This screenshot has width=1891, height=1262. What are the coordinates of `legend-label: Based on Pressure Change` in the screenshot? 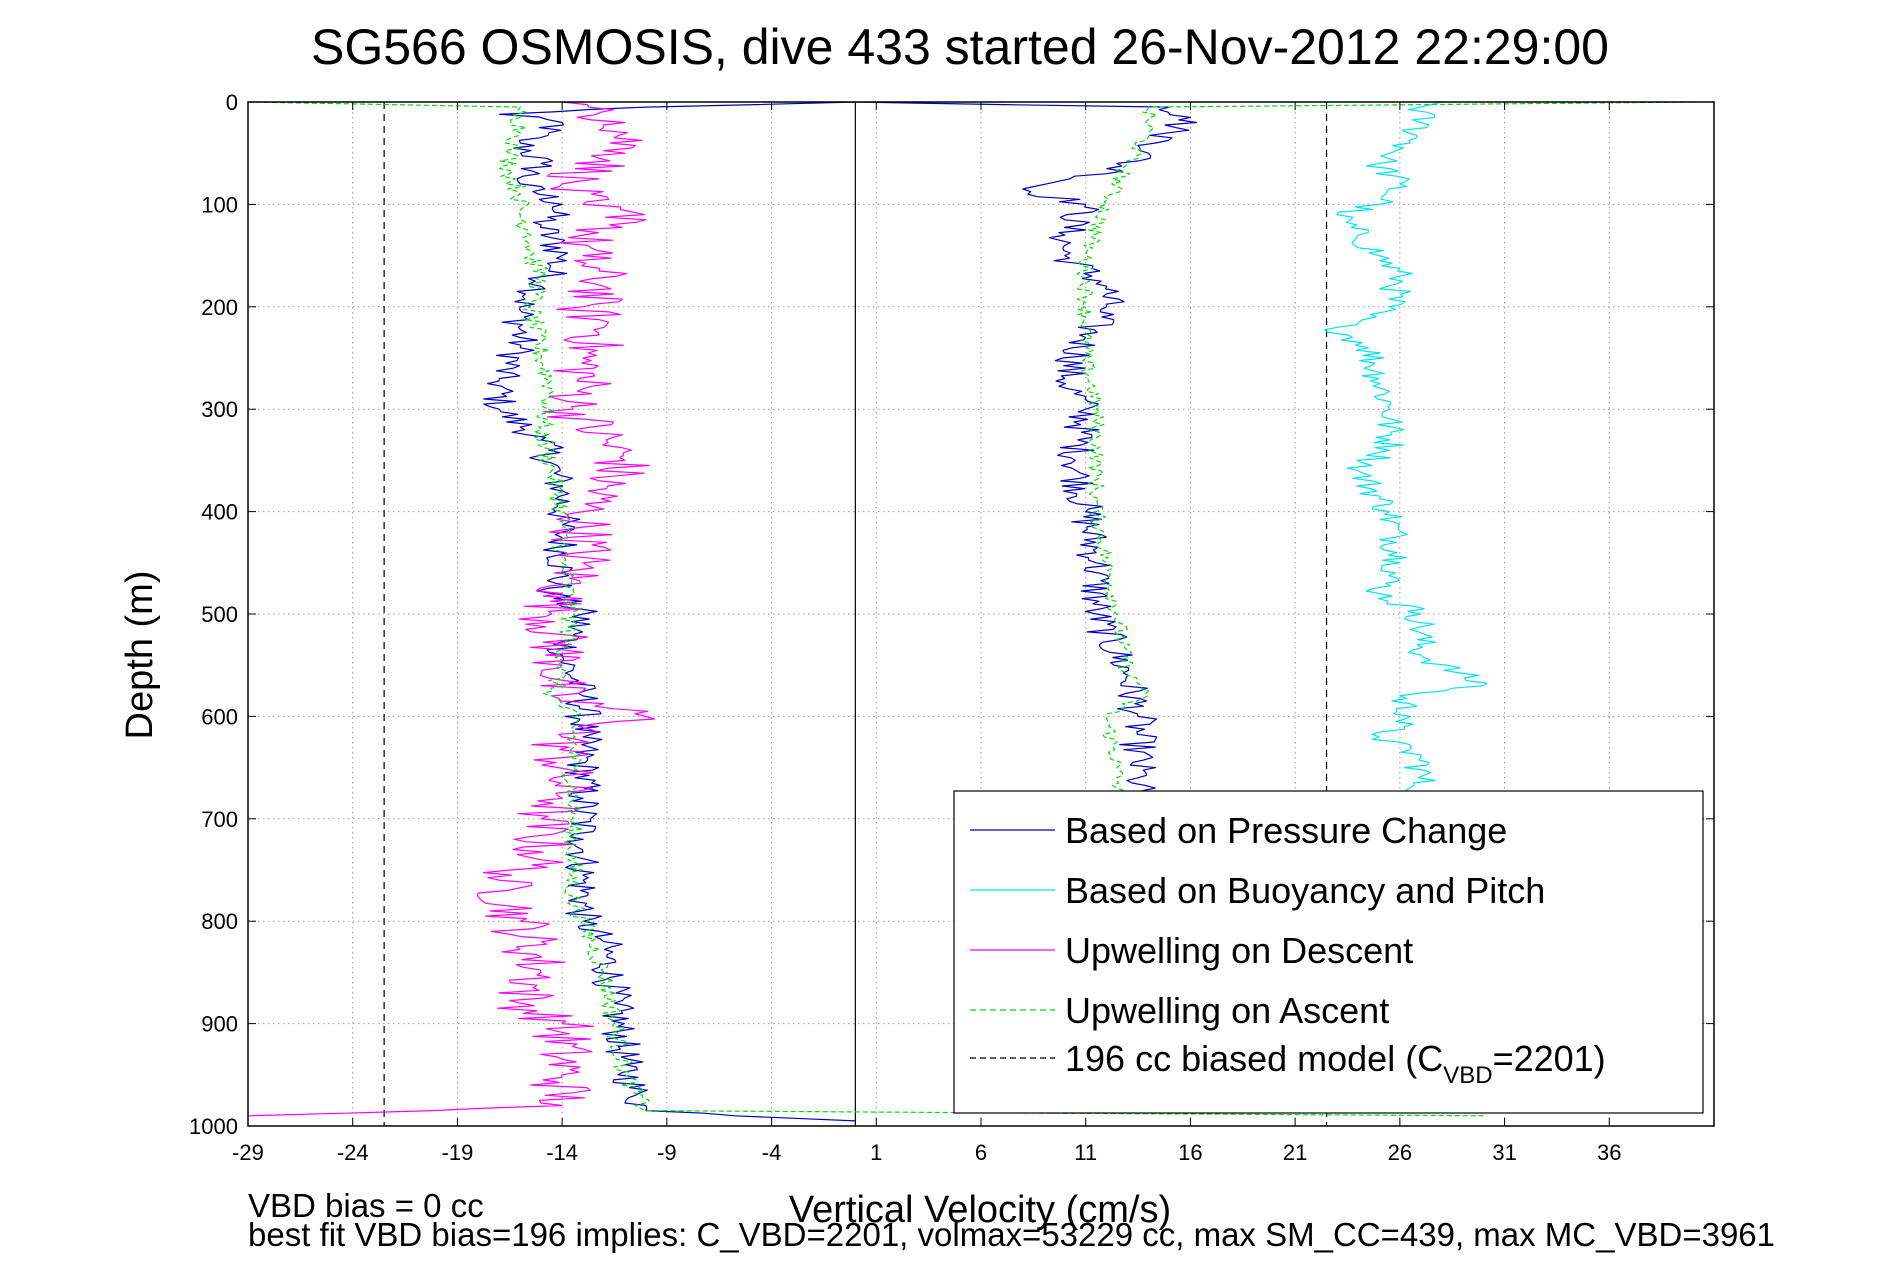 It's located at (1286, 830).